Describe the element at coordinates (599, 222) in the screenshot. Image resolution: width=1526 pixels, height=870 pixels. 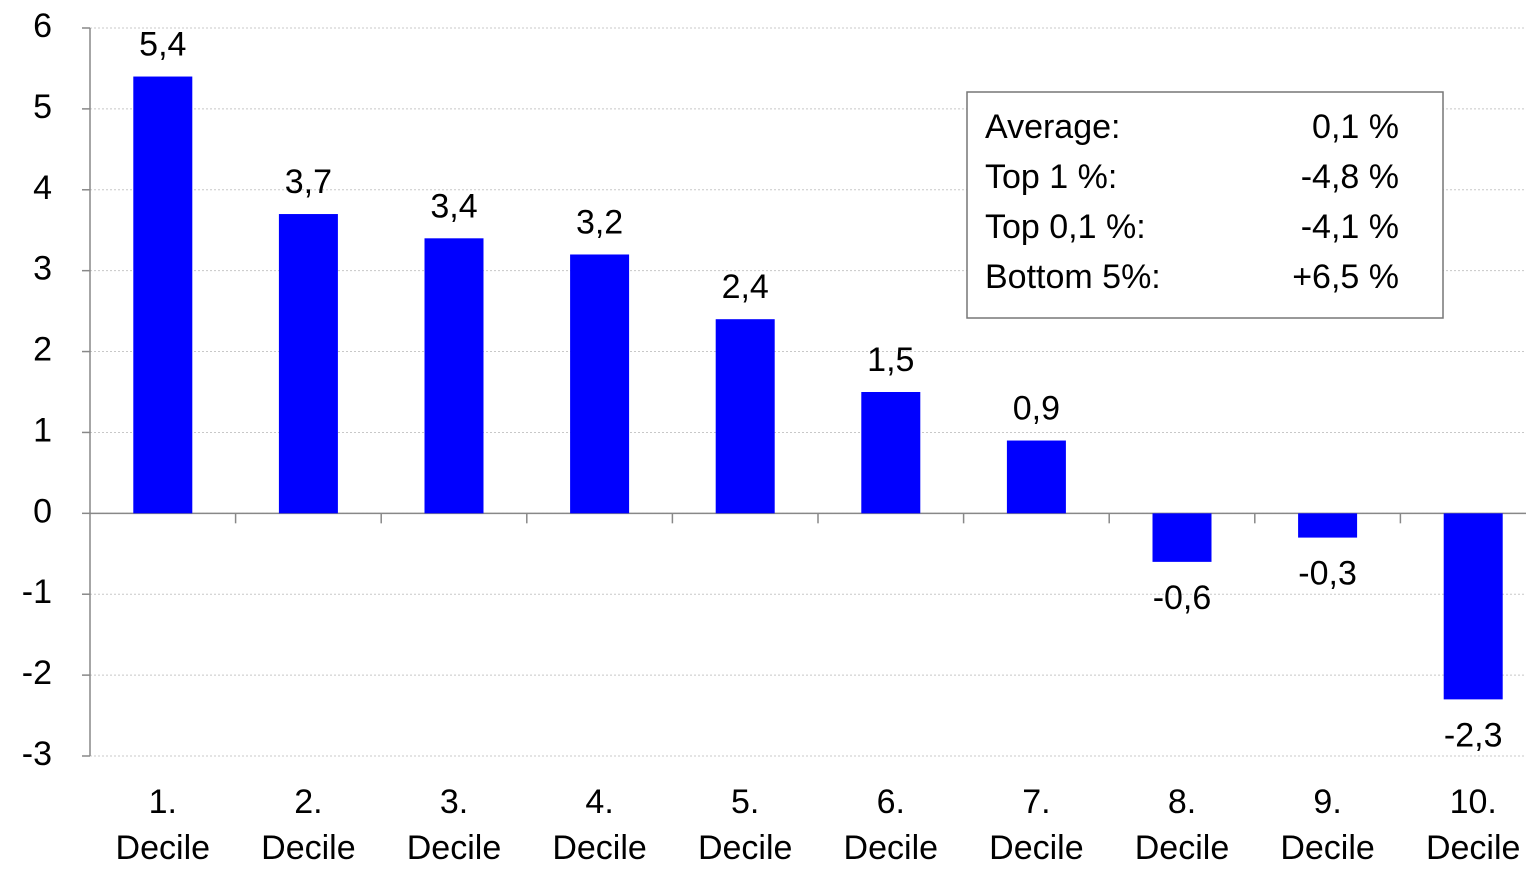
I see `data-label: 3,2` at that location.